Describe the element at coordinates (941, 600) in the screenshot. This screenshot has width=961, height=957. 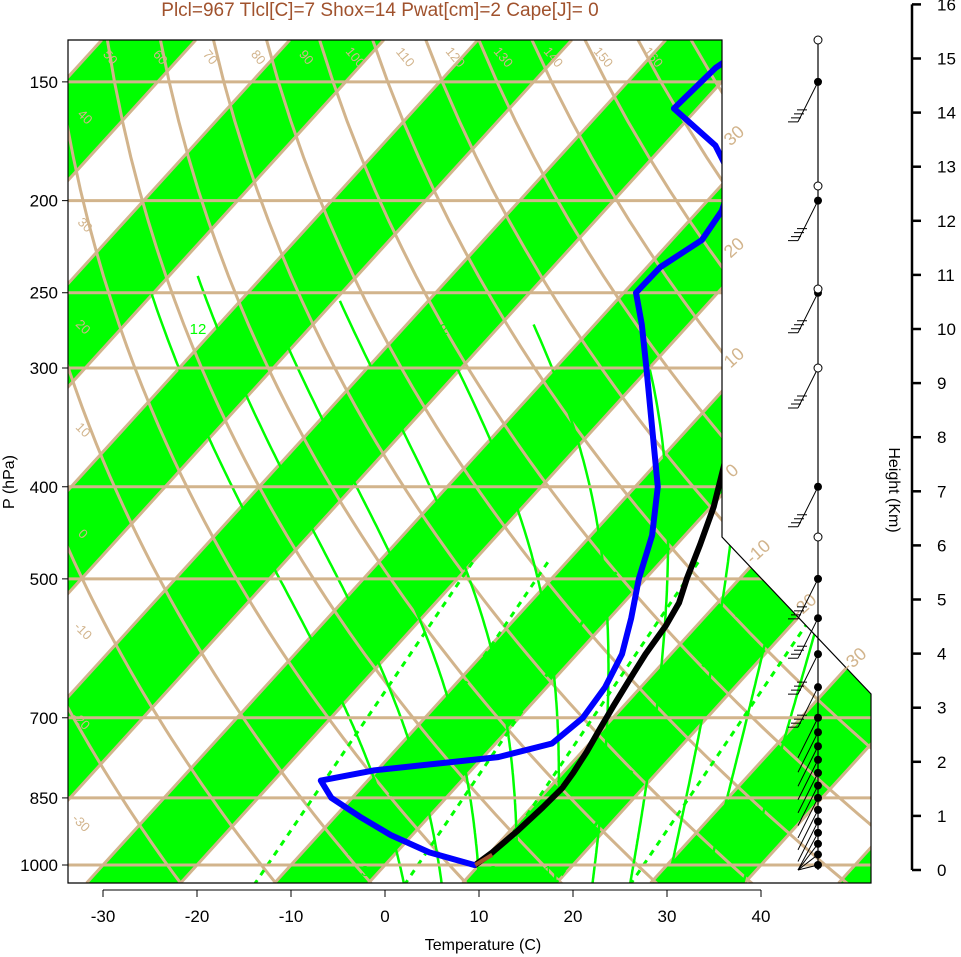
I see `height-tick-label: 5` at that location.